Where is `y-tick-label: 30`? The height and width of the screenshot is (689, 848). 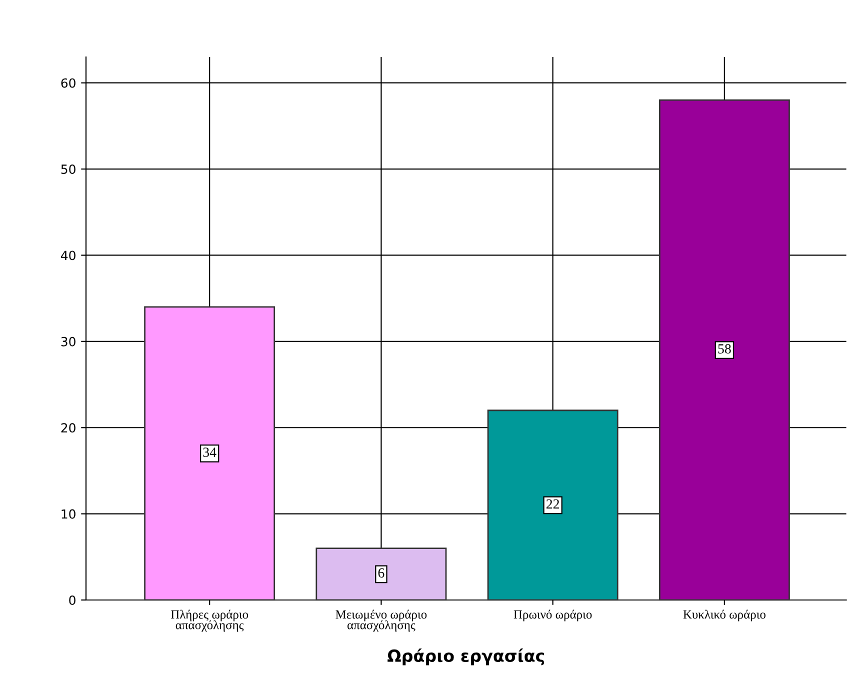 y-tick-label: 30 is located at coordinates (68, 341).